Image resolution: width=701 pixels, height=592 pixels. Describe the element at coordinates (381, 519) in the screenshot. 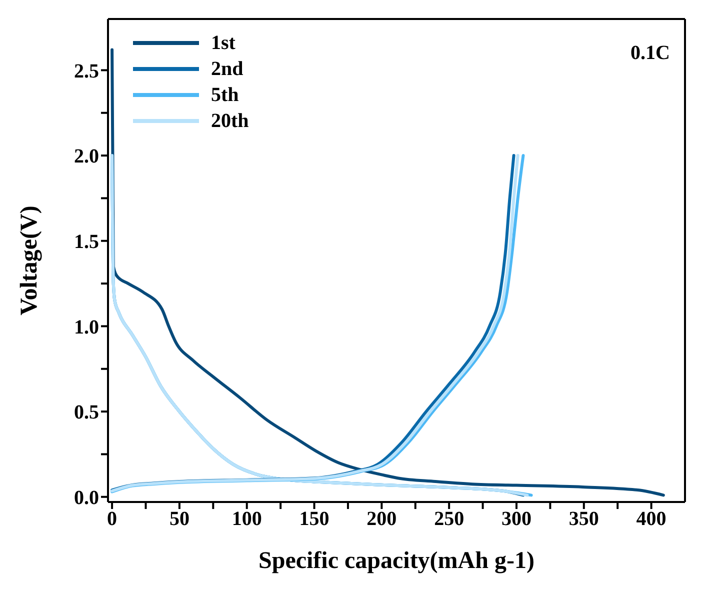

I see `x-tick-label: 200` at that location.